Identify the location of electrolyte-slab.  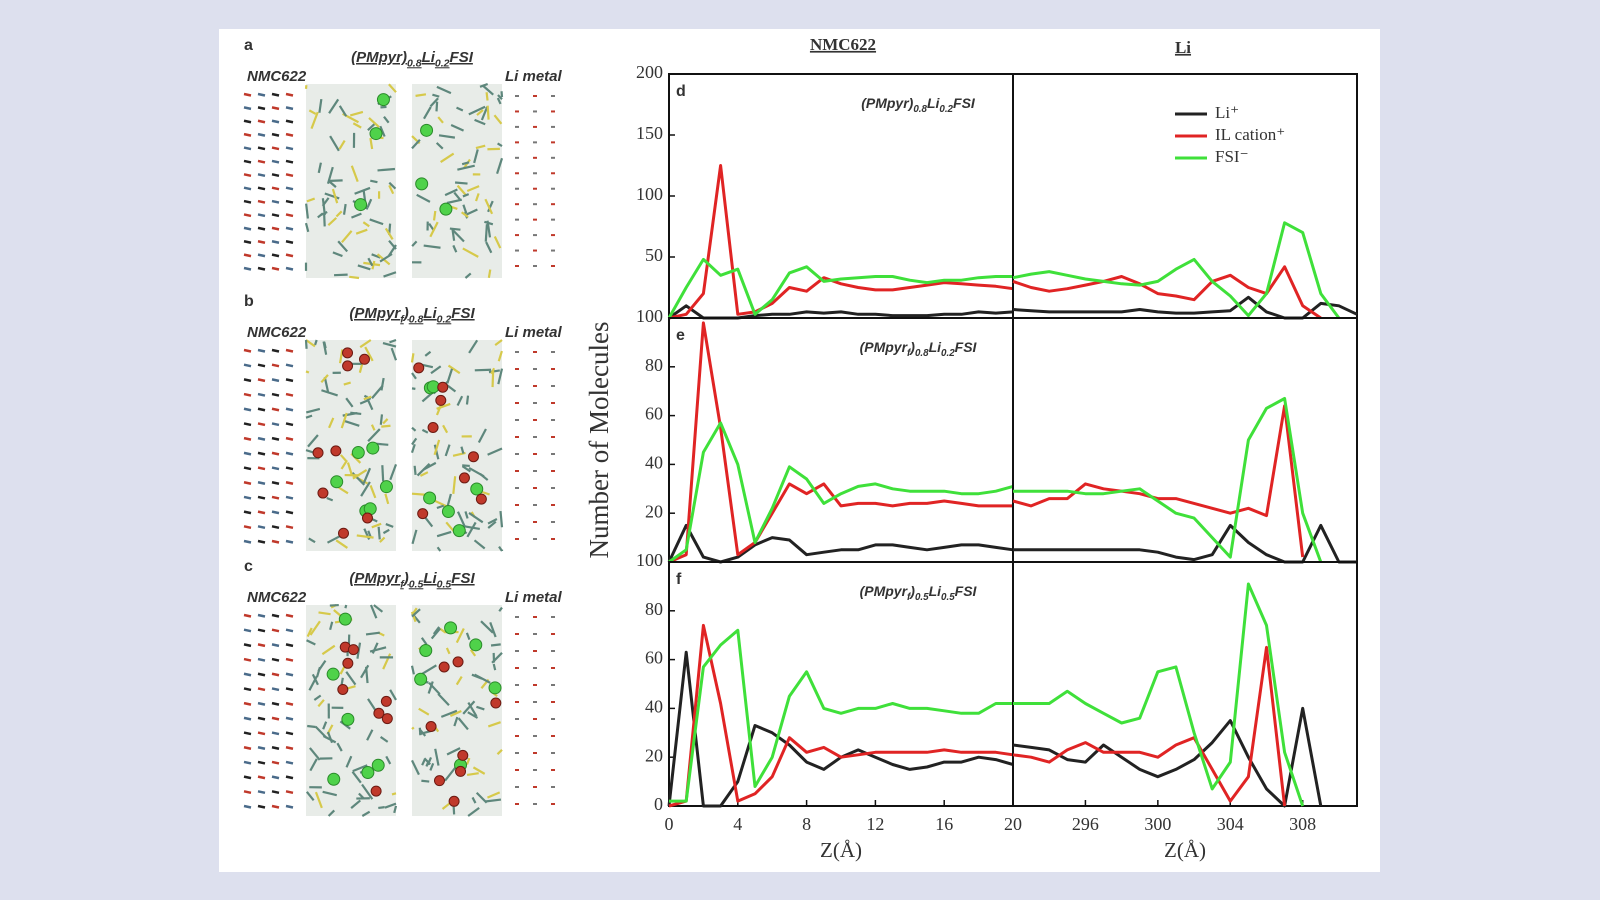
(351, 445).